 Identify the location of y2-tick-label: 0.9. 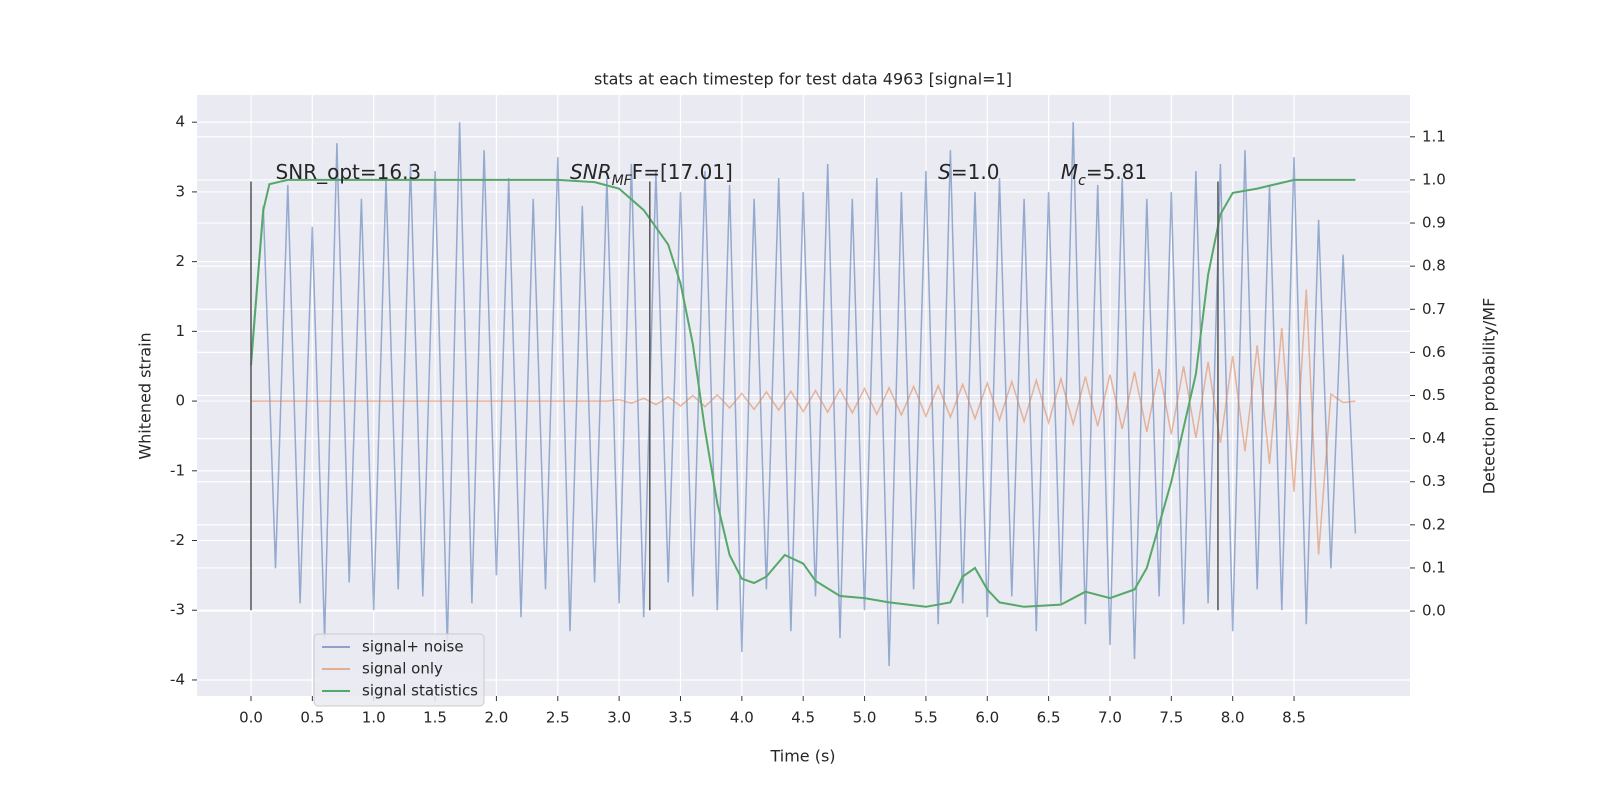
(1434, 223).